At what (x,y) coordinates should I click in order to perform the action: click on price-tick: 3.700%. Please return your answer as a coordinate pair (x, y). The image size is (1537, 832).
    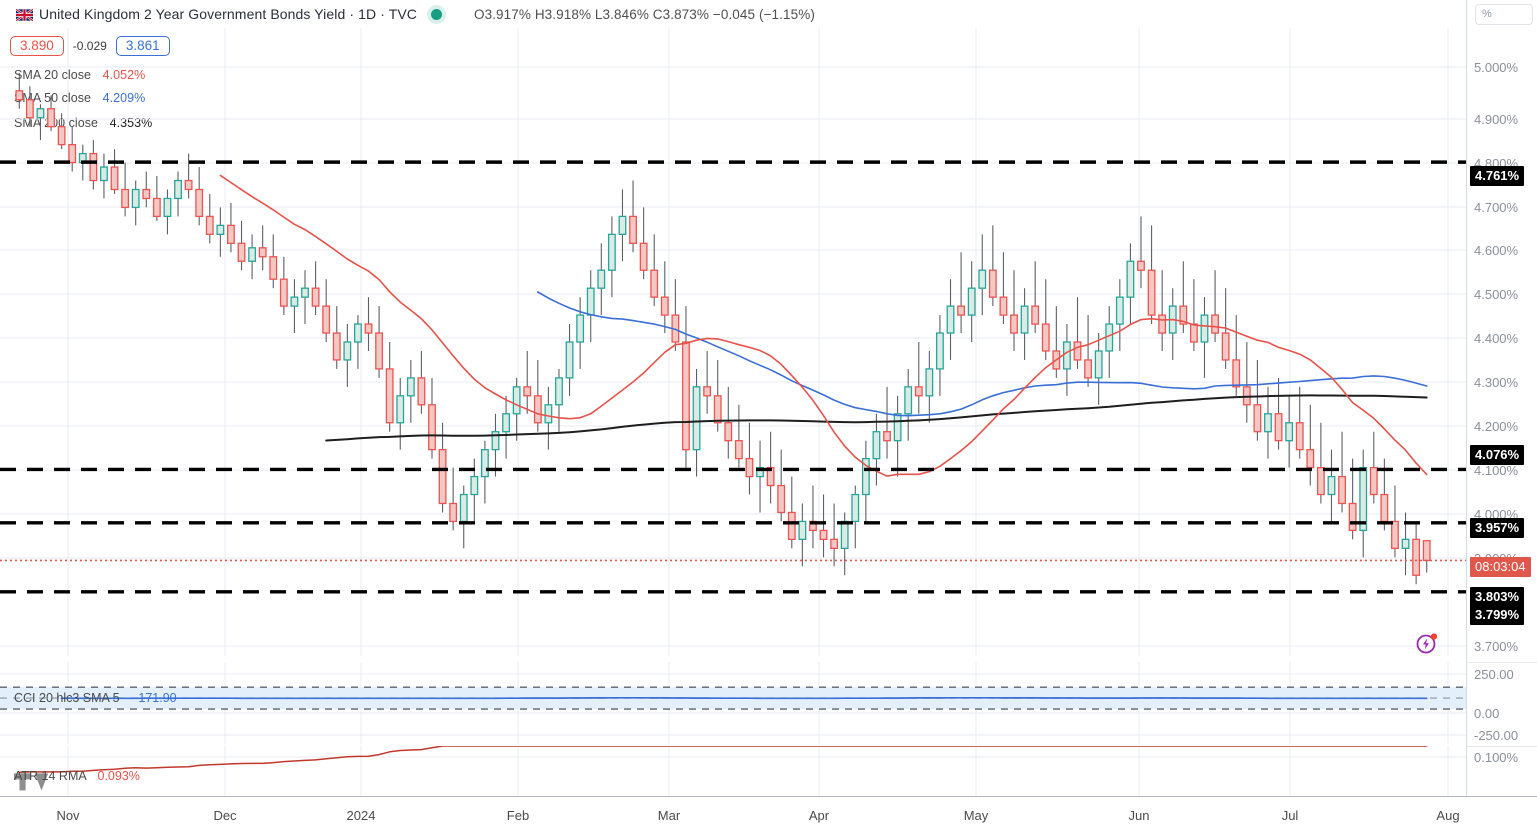
    Looking at the image, I should click on (1496, 646).